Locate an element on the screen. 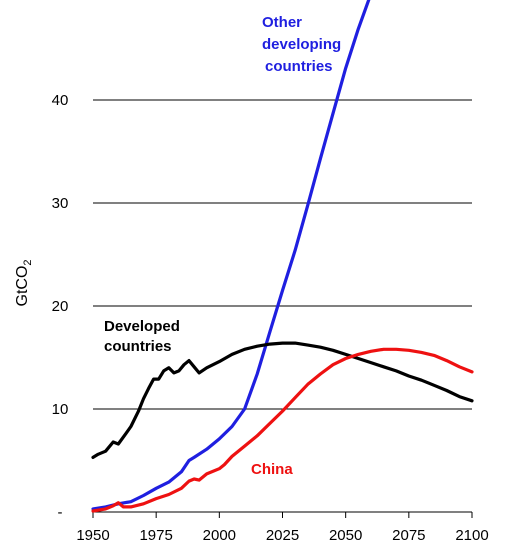  x-tick-label: 2000 is located at coordinates (219, 535).